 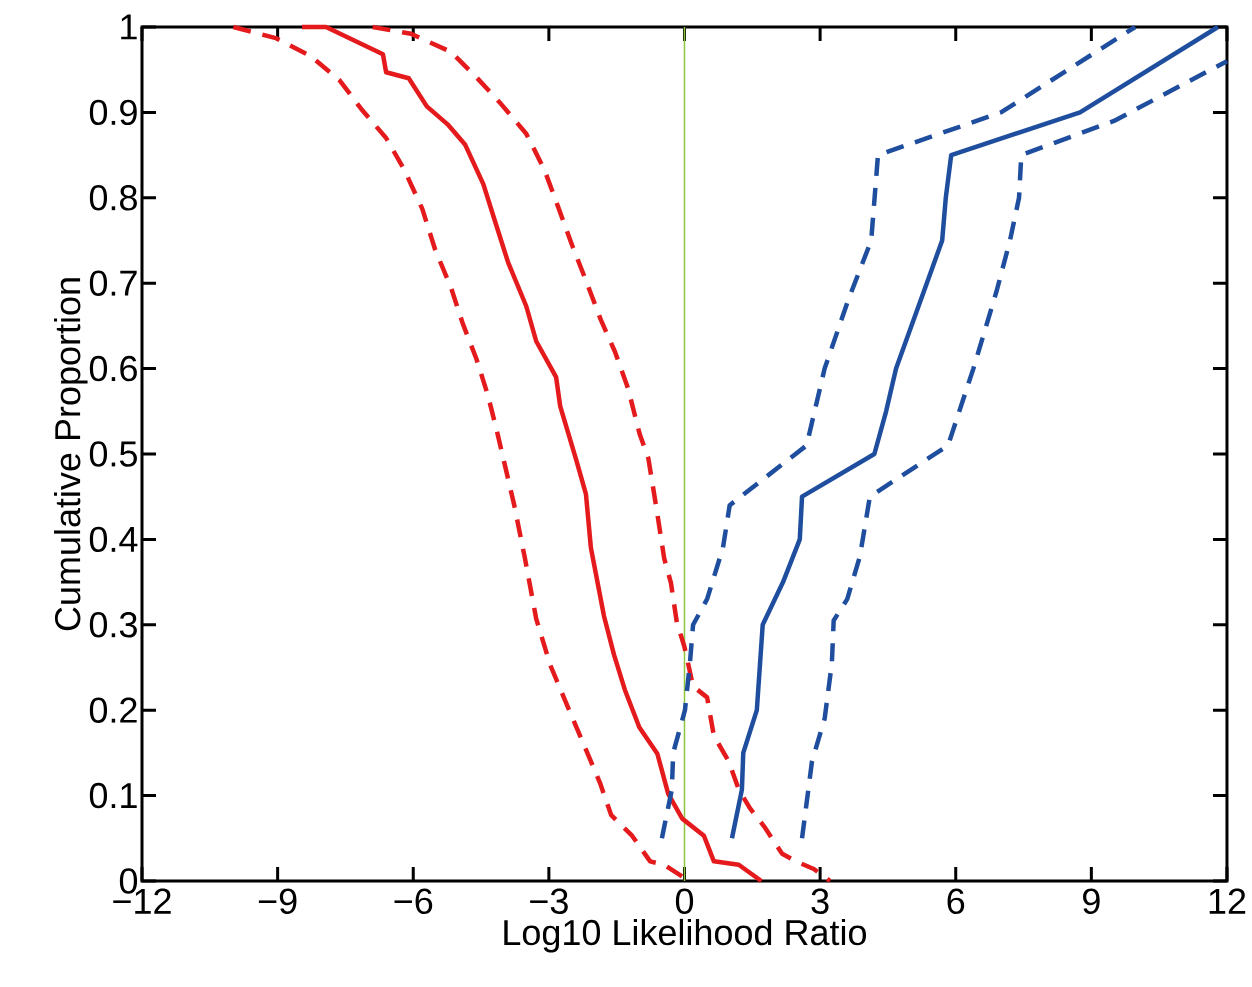 I want to click on y-tick-label: 0.8, so click(x=113, y=198).